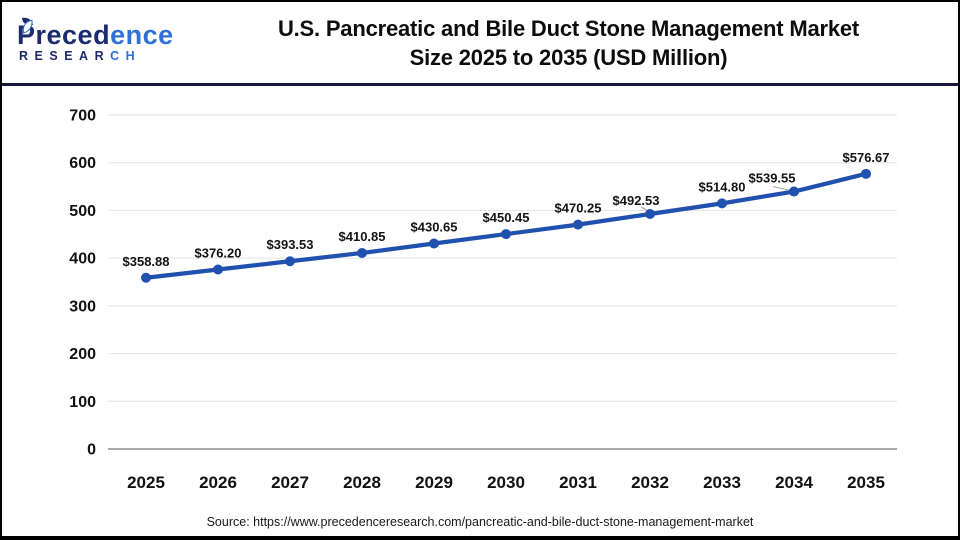  Describe the element at coordinates (866, 157) in the screenshot. I see `value-label-2035: $576.67` at that location.